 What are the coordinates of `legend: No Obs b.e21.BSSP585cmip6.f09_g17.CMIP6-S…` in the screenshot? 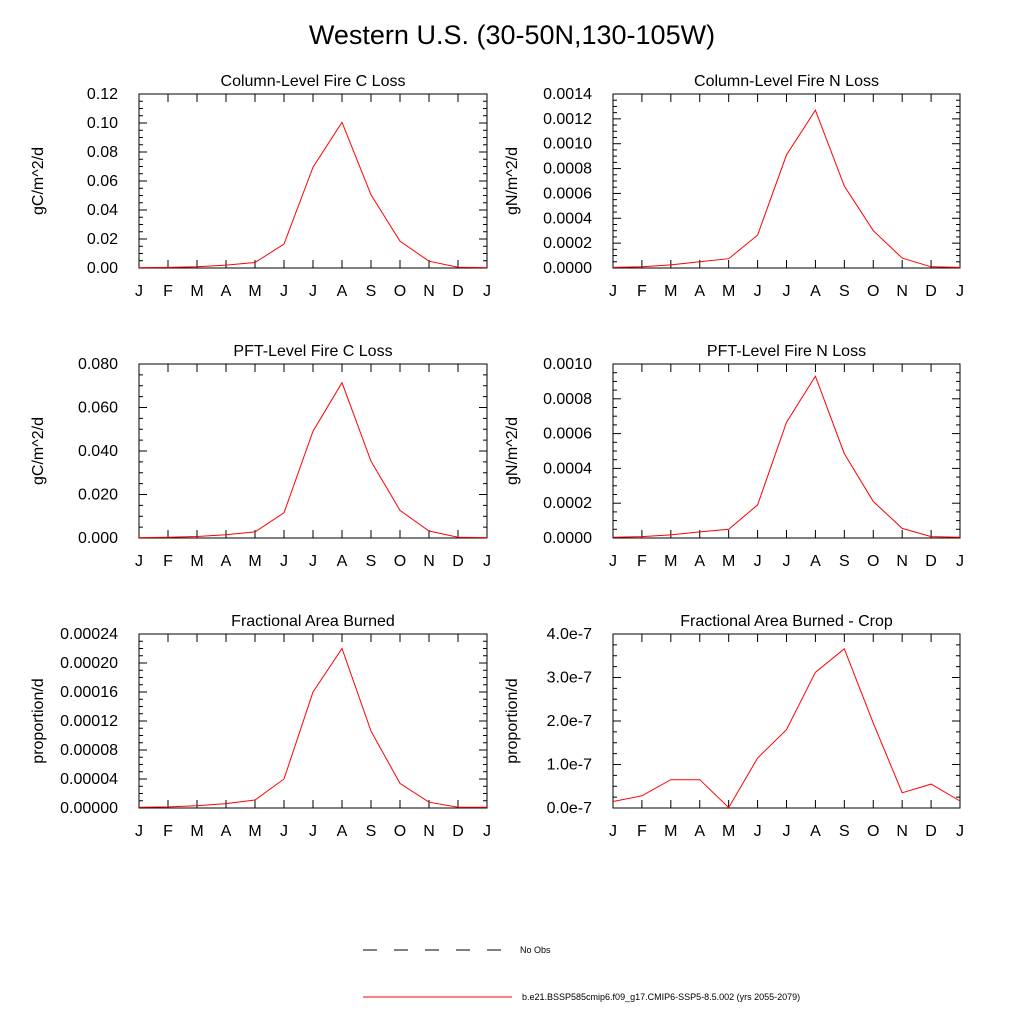 It's located at (581, 973).